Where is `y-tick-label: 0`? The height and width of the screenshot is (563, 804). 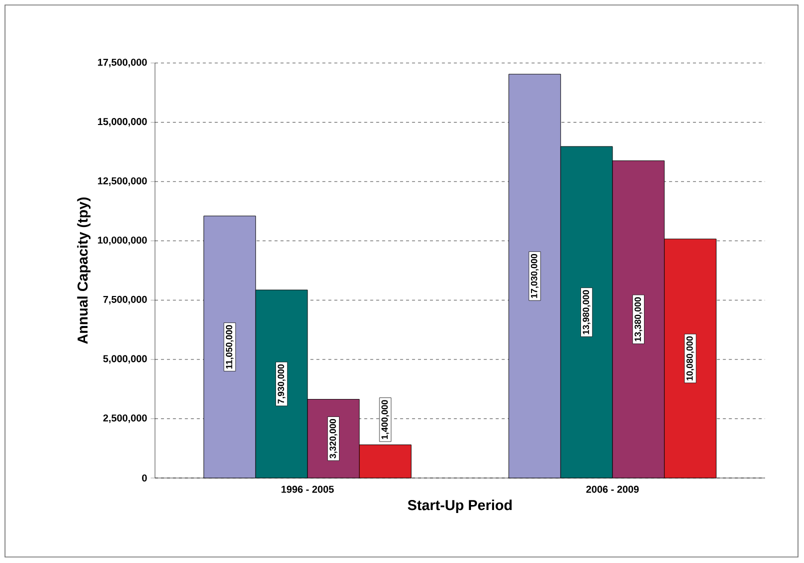
y-tick-label: 0 is located at coordinates (144, 478).